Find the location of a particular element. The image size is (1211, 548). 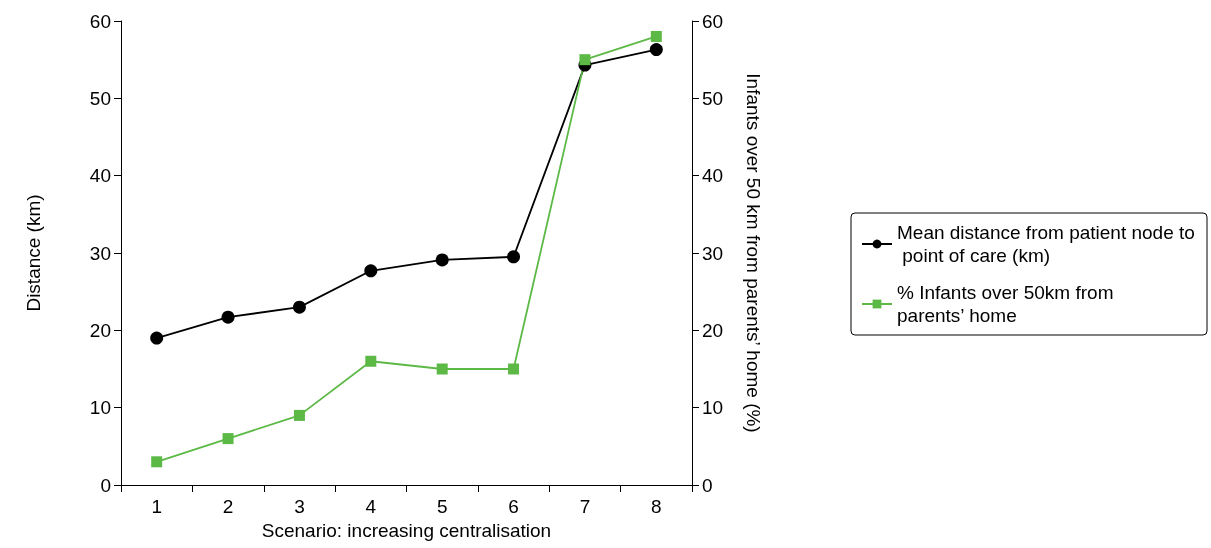

legend-label: % Infants over 50km from parents’ home is located at coordinates (1008, 304).